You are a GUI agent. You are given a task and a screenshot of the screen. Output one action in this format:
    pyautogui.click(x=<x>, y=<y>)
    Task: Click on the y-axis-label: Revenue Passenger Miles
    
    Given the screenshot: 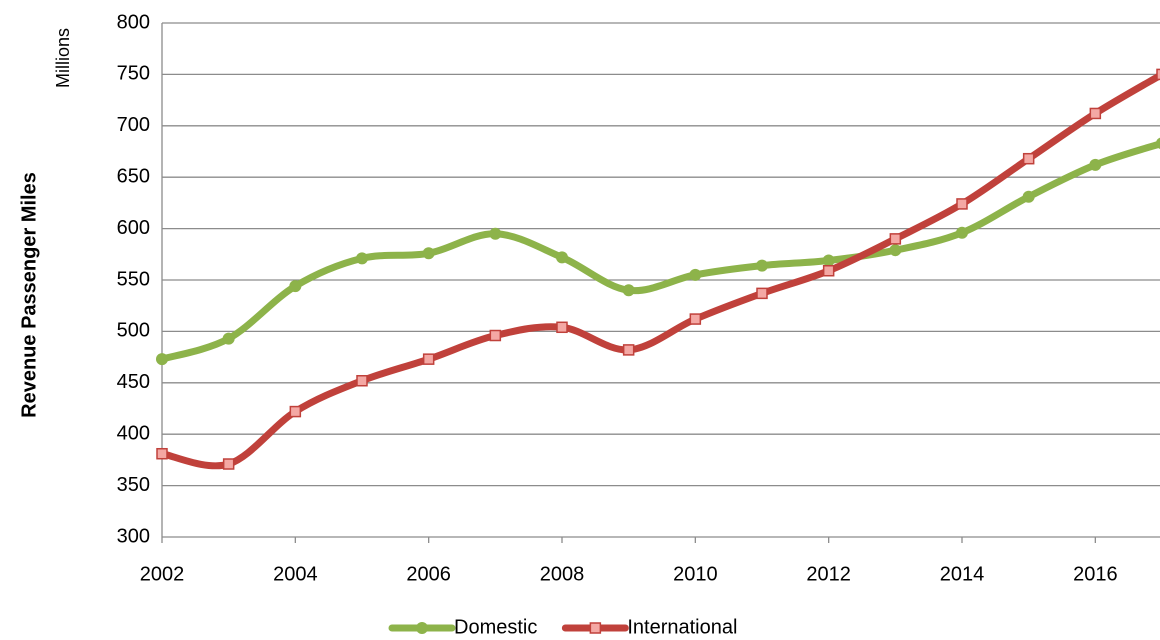 What is the action you would take?
    pyautogui.click(x=29, y=295)
    